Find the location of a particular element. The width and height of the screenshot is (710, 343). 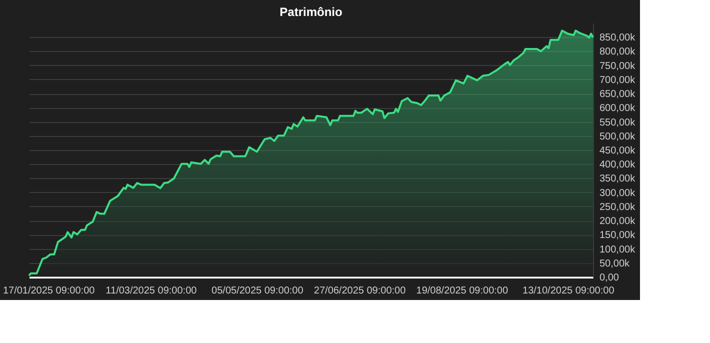

chart-title: Patrimônio is located at coordinates (311, 12).